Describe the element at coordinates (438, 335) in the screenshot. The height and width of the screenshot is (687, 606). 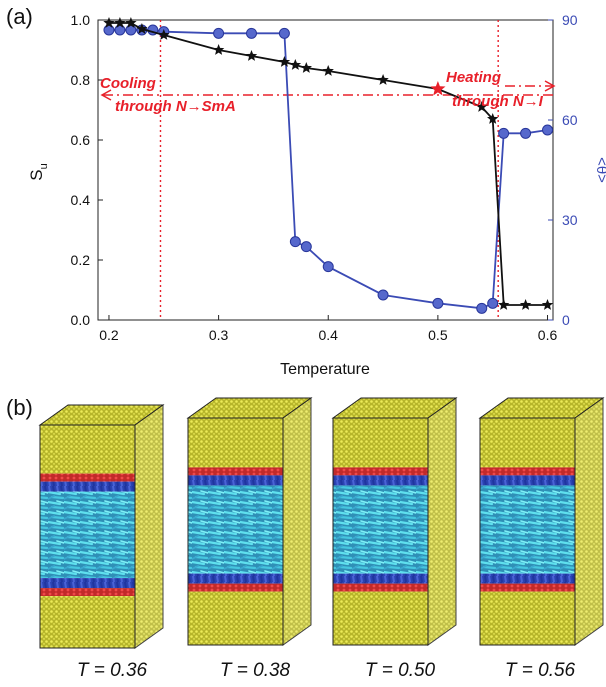
I see `x-tick-label: 0.5` at that location.